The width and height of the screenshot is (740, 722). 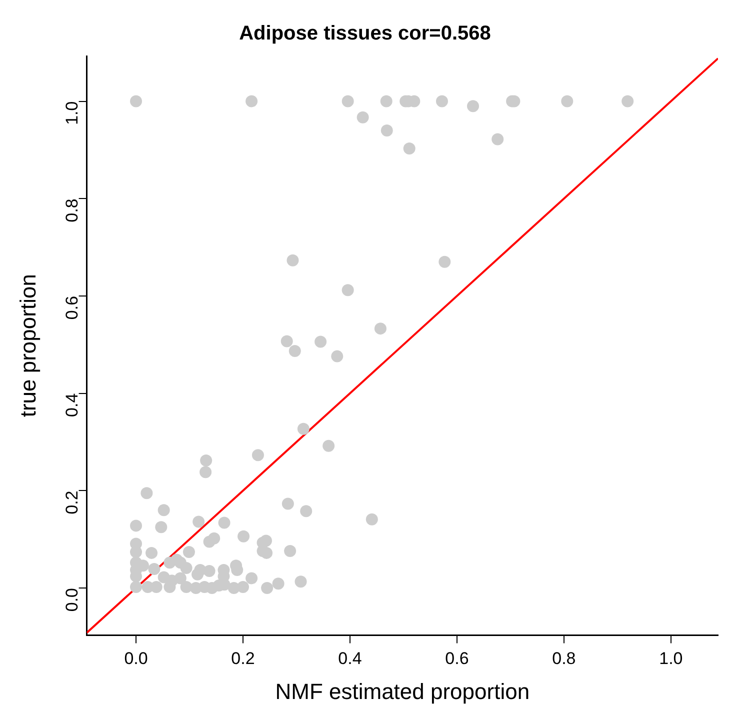 What do you see at coordinates (72, 405) in the screenshot?
I see `y-tick-label: 0.4` at bounding box center [72, 405].